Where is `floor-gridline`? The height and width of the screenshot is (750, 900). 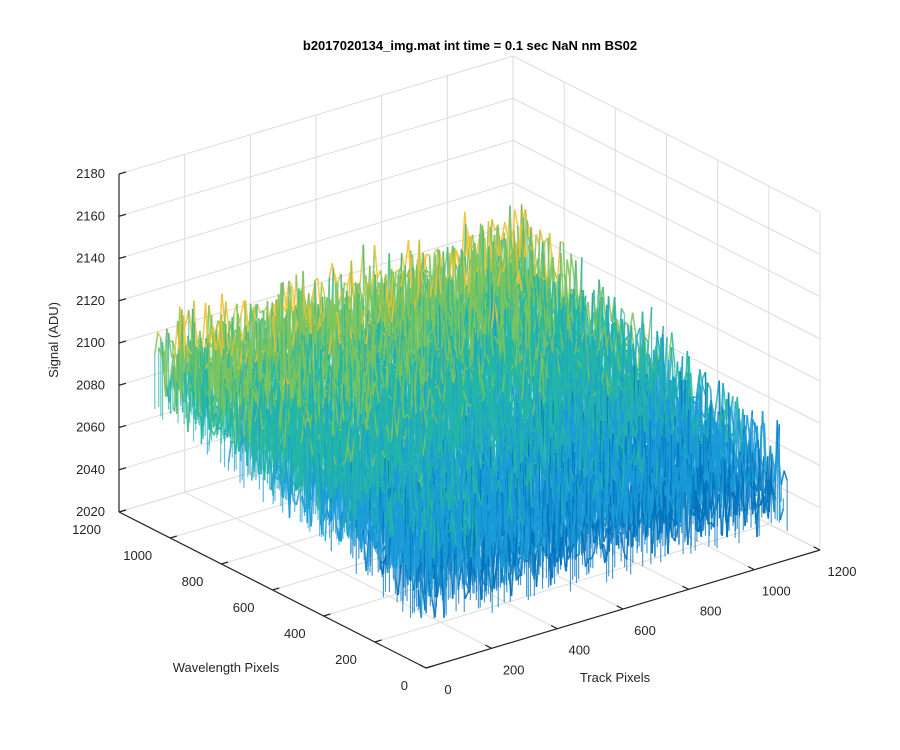 floor-gridline is located at coordinates (571, 583).